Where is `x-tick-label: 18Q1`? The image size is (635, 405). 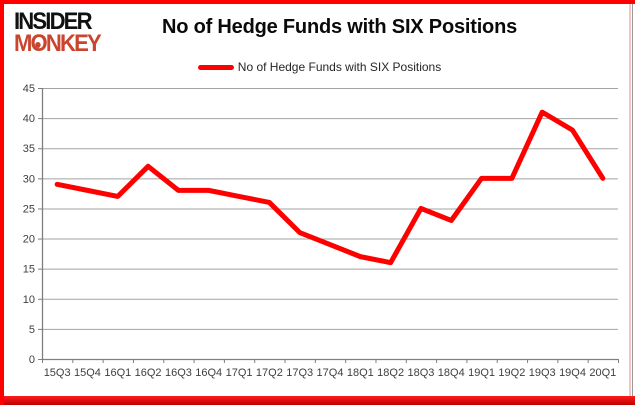 x-tick-label: 18Q1 is located at coordinates (360, 373).